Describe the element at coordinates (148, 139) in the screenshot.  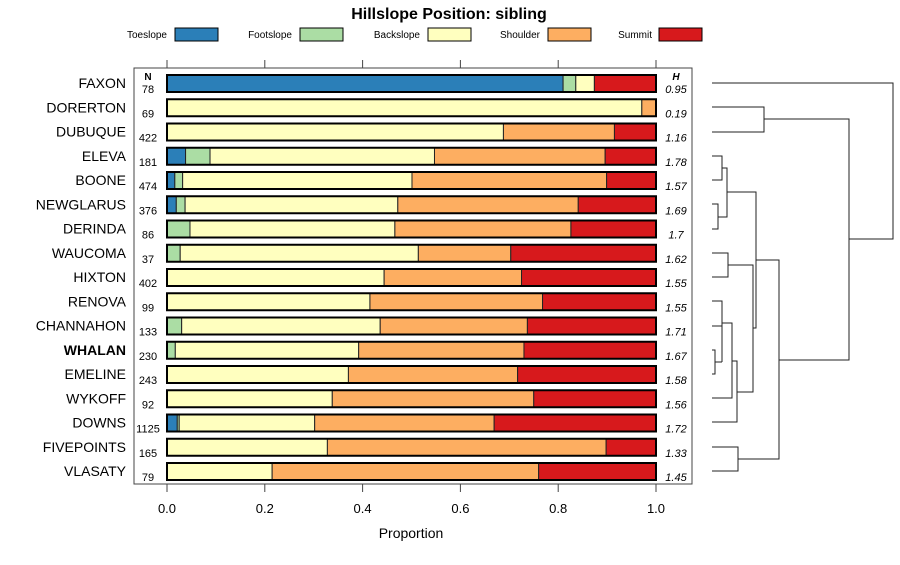
I see `n-value: 422` at that location.